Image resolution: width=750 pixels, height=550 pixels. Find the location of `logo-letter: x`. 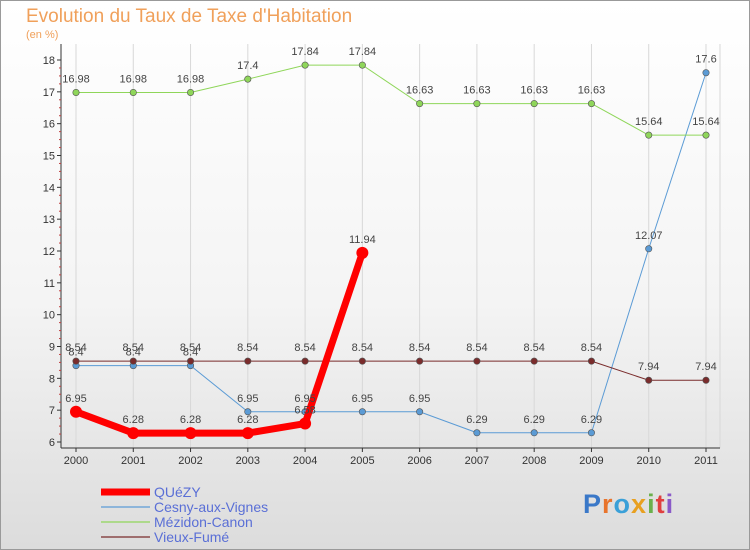

logo-letter: x is located at coordinates (639, 504).